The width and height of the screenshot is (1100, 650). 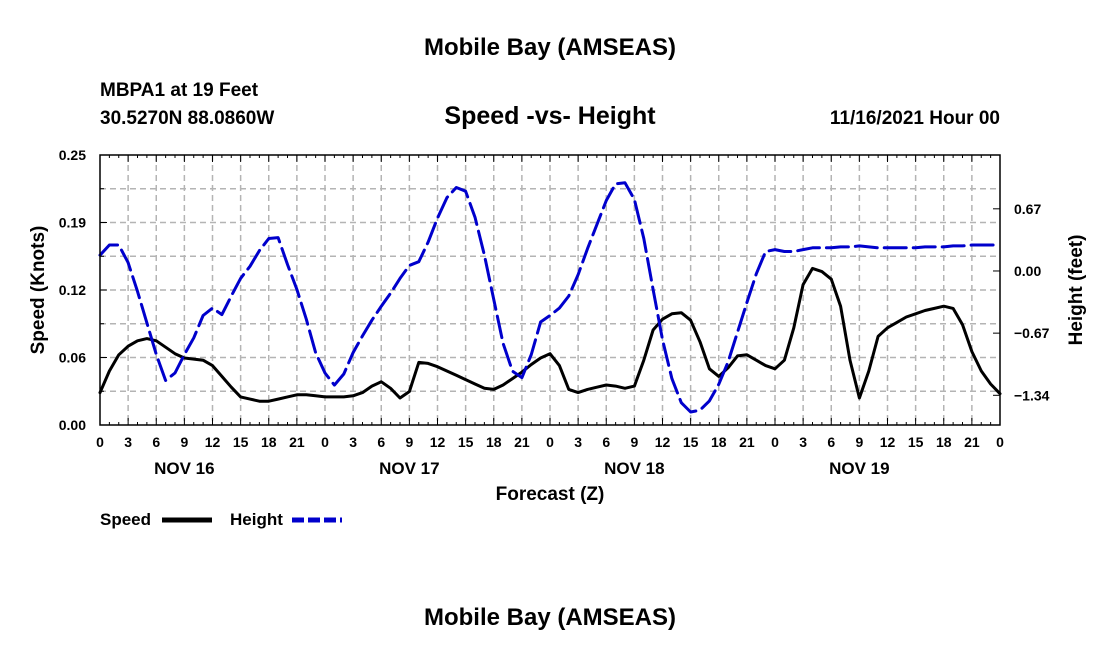 I want to click on legend: Speed Height, so click(x=221, y=519).